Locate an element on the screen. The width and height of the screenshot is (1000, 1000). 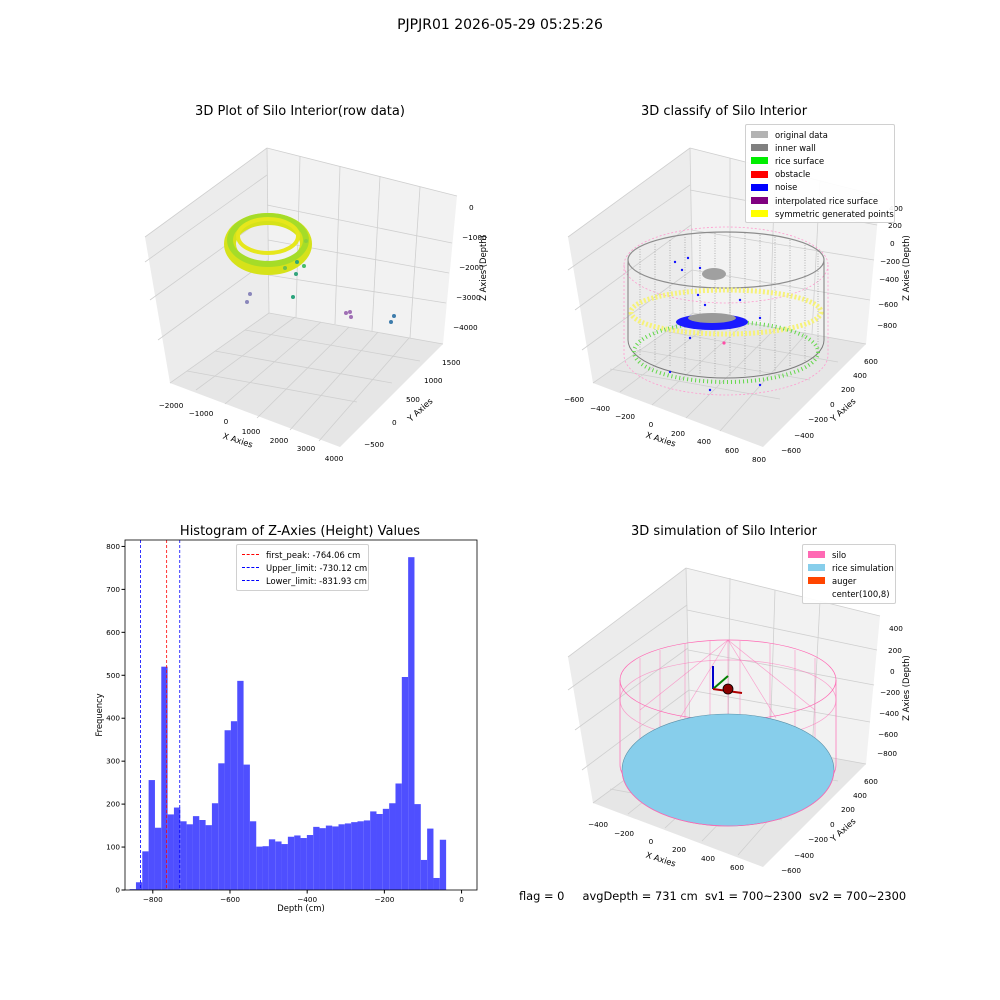
histogram-xtick-label: −200 is located at coordinates (384, 899).